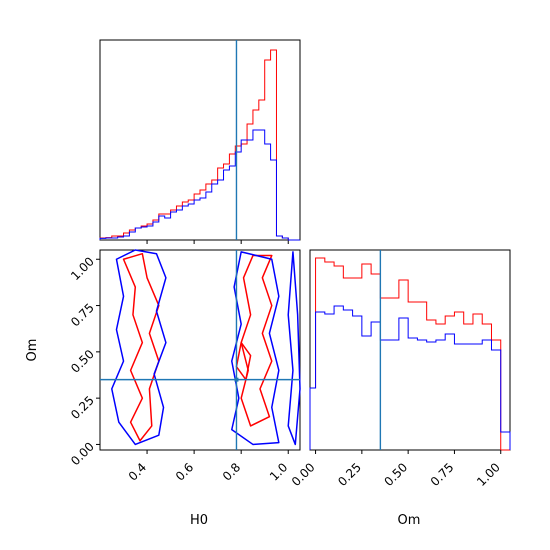  I want to click on joint-frame, so click(200, 350).